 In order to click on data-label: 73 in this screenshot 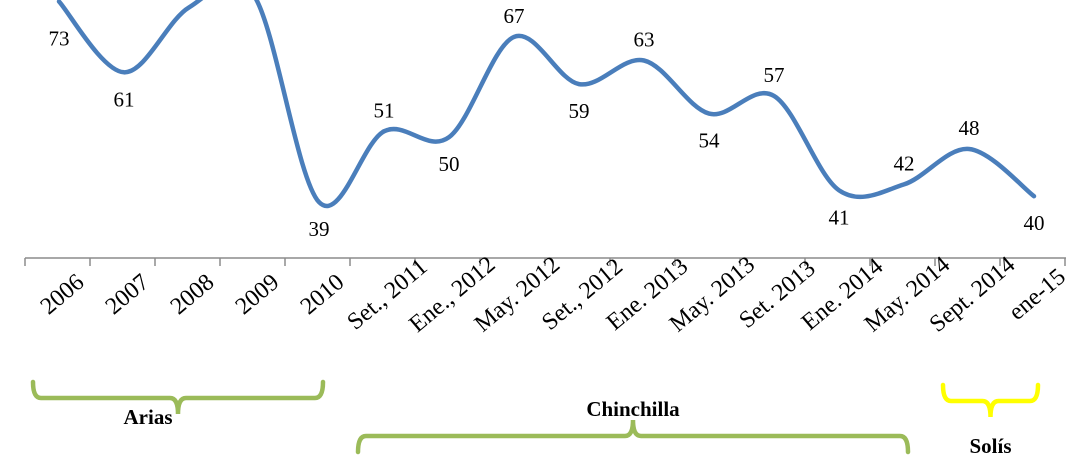, I will do `click(59, 39)`.